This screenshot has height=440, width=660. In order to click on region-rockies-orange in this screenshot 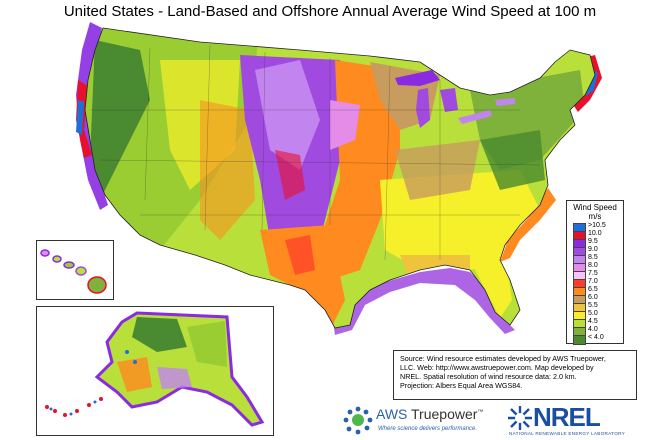, I will do `click(227, 170)`.